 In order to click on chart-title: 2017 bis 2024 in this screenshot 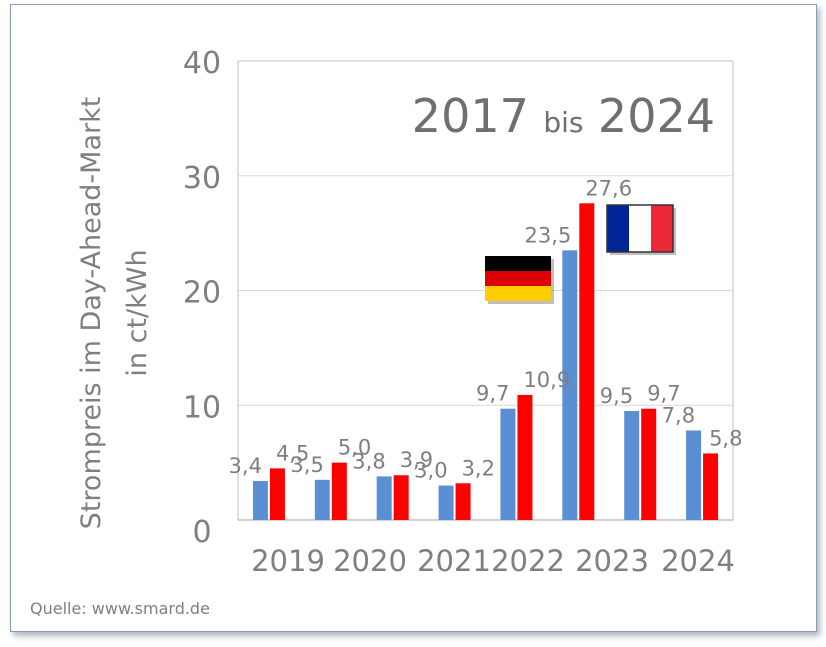, I will do `click(563, 116)`.